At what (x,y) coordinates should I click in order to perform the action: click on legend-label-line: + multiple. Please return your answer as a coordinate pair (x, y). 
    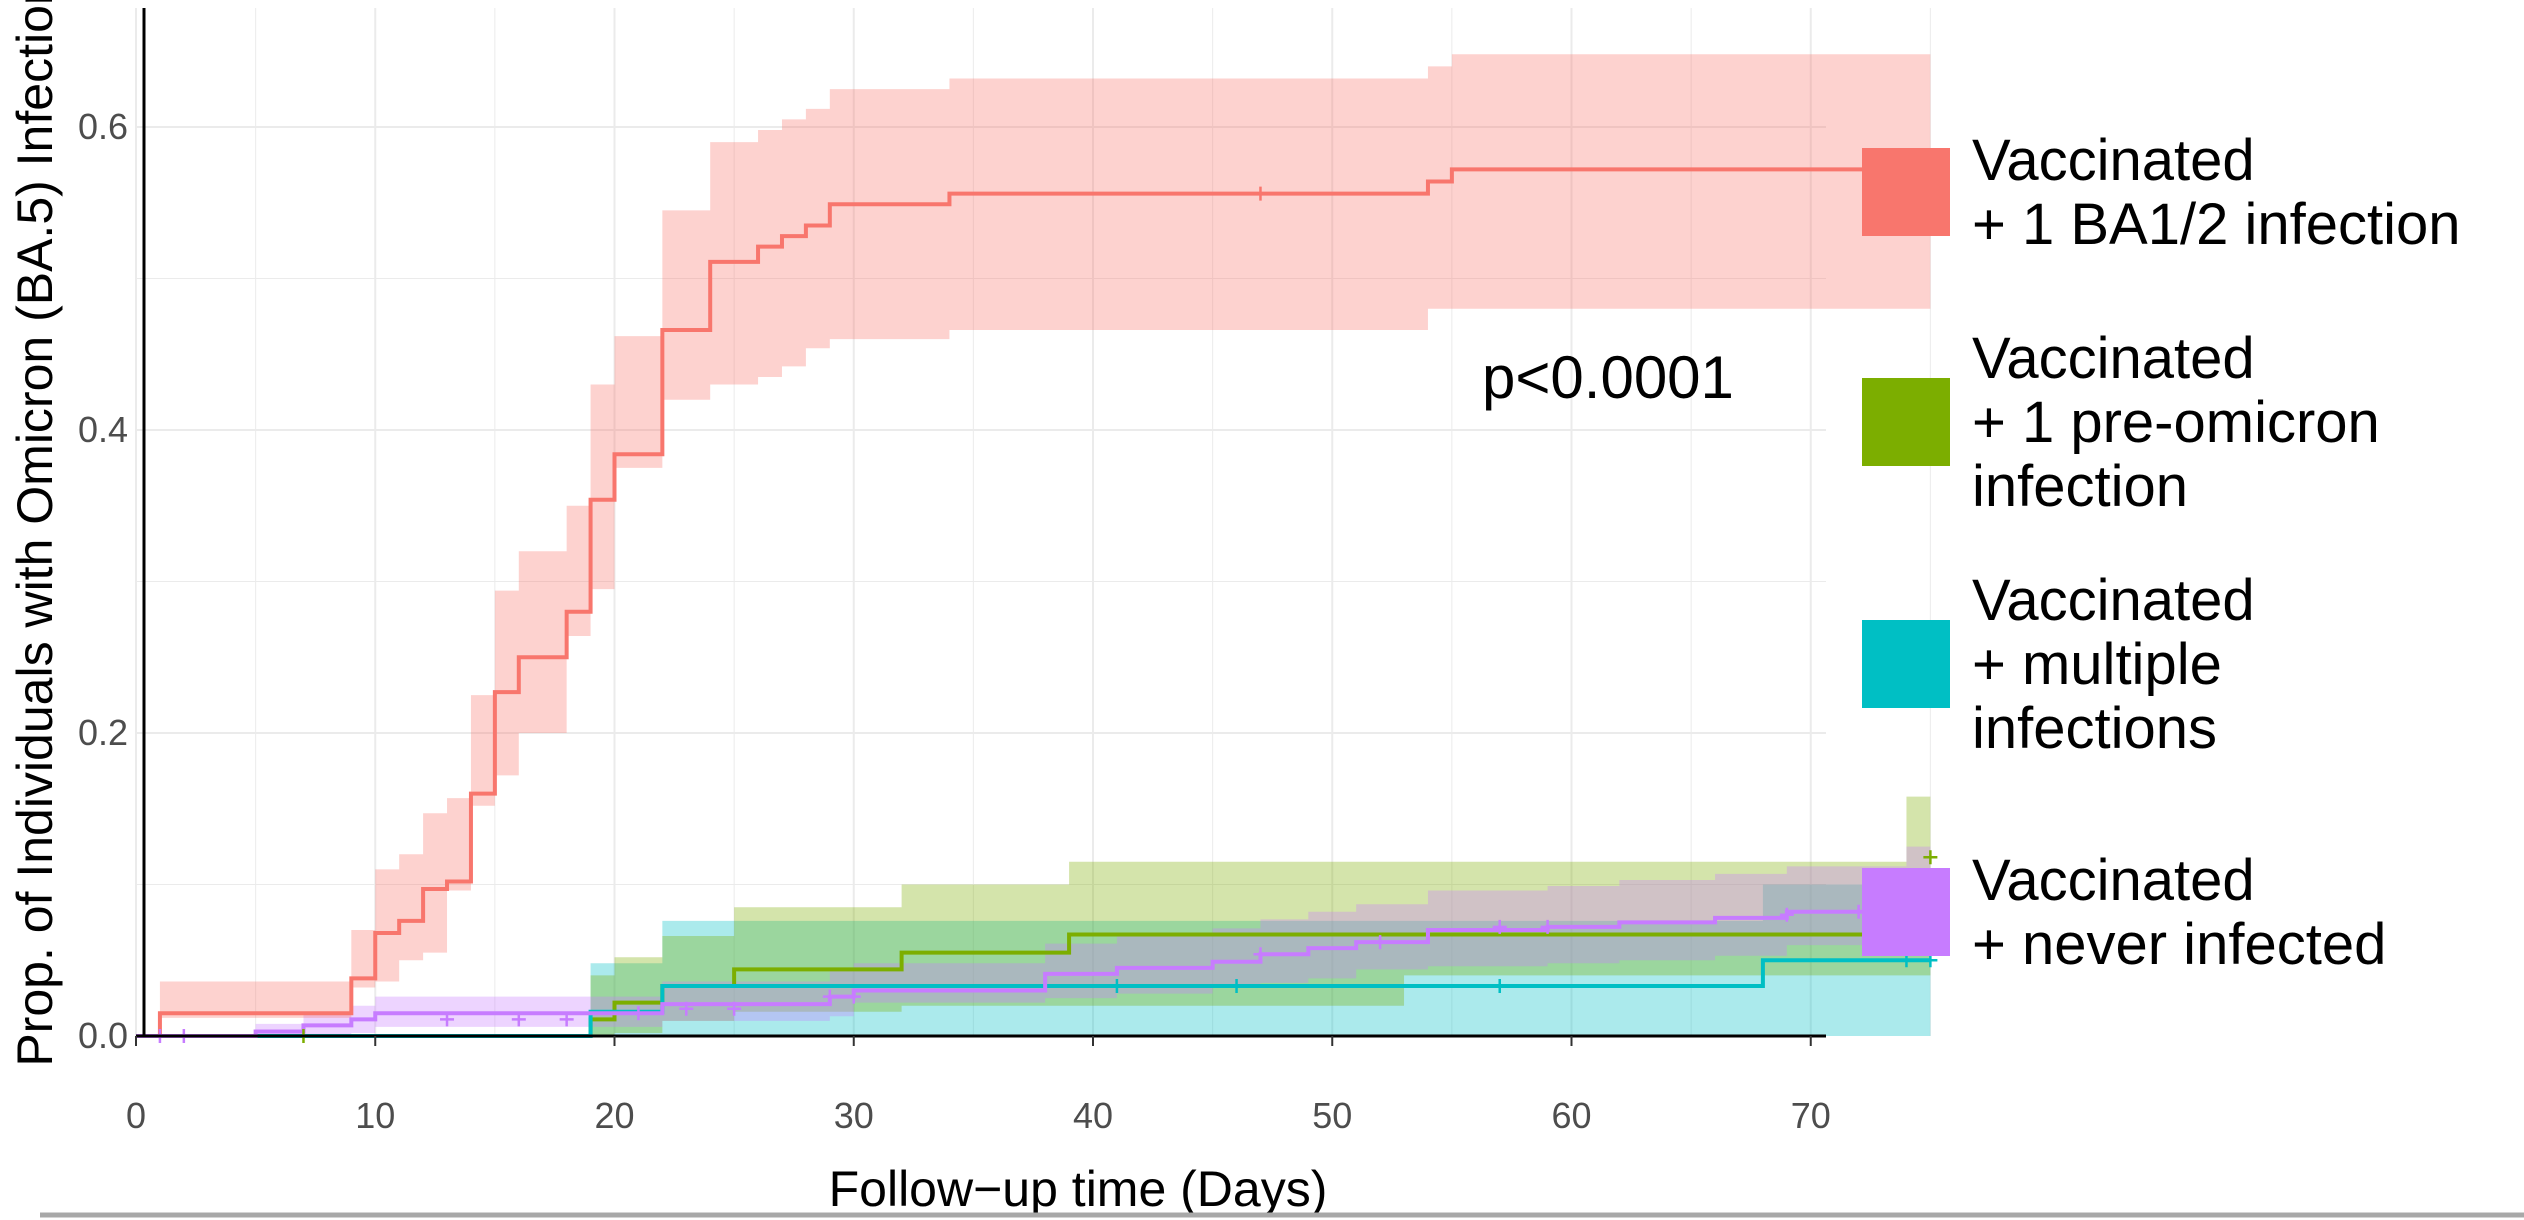
    Looking at the image, I should click on (2097, 664).